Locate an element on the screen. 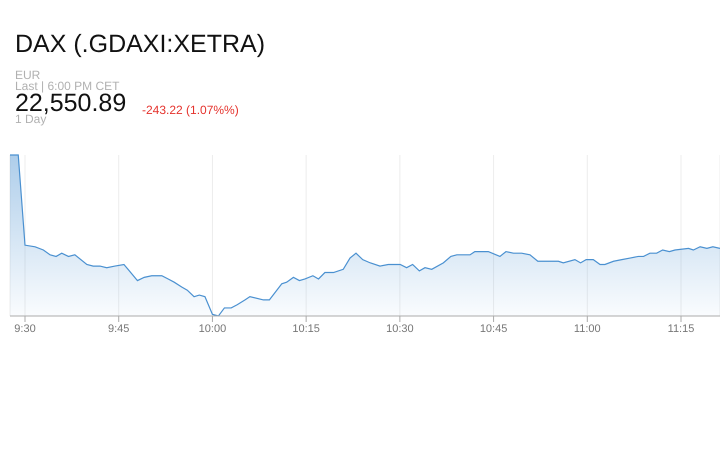 The image size is (720, 450). text: Last | 6:00 PM CET is located at coordinates (67, 86).